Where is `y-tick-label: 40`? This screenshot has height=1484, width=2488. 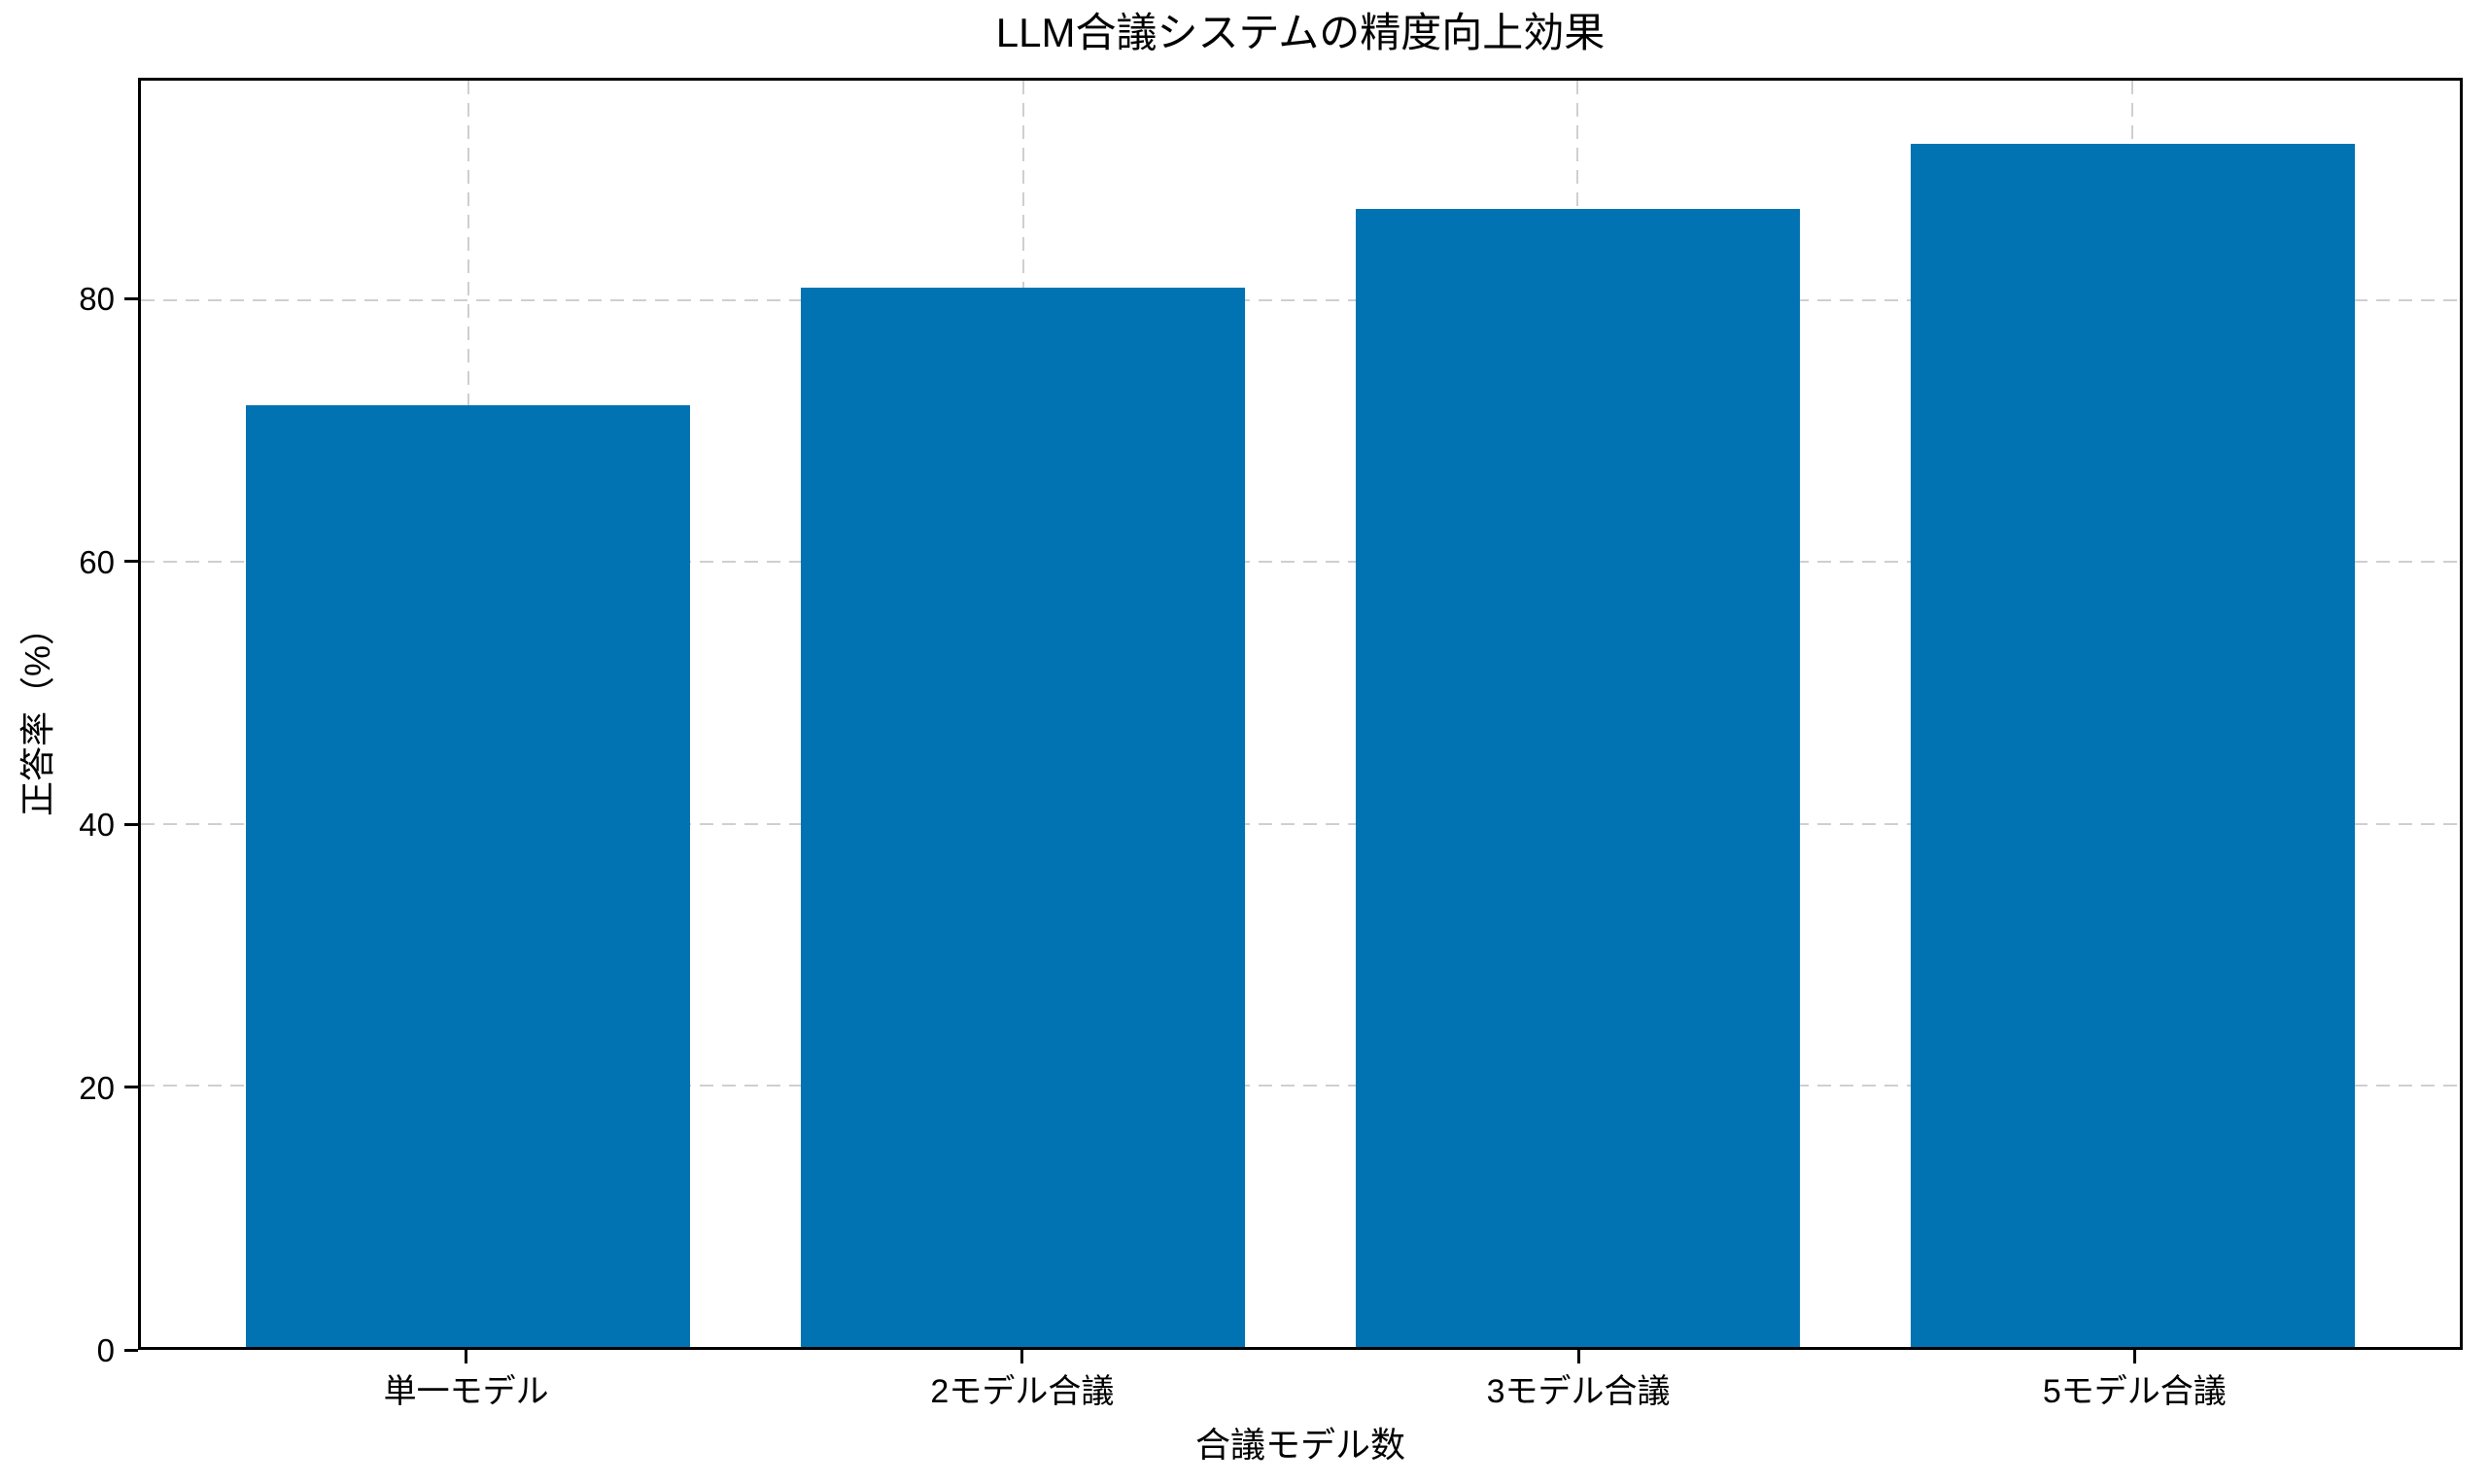 y-tick-label: 40 is located at coordinates (97, 825).